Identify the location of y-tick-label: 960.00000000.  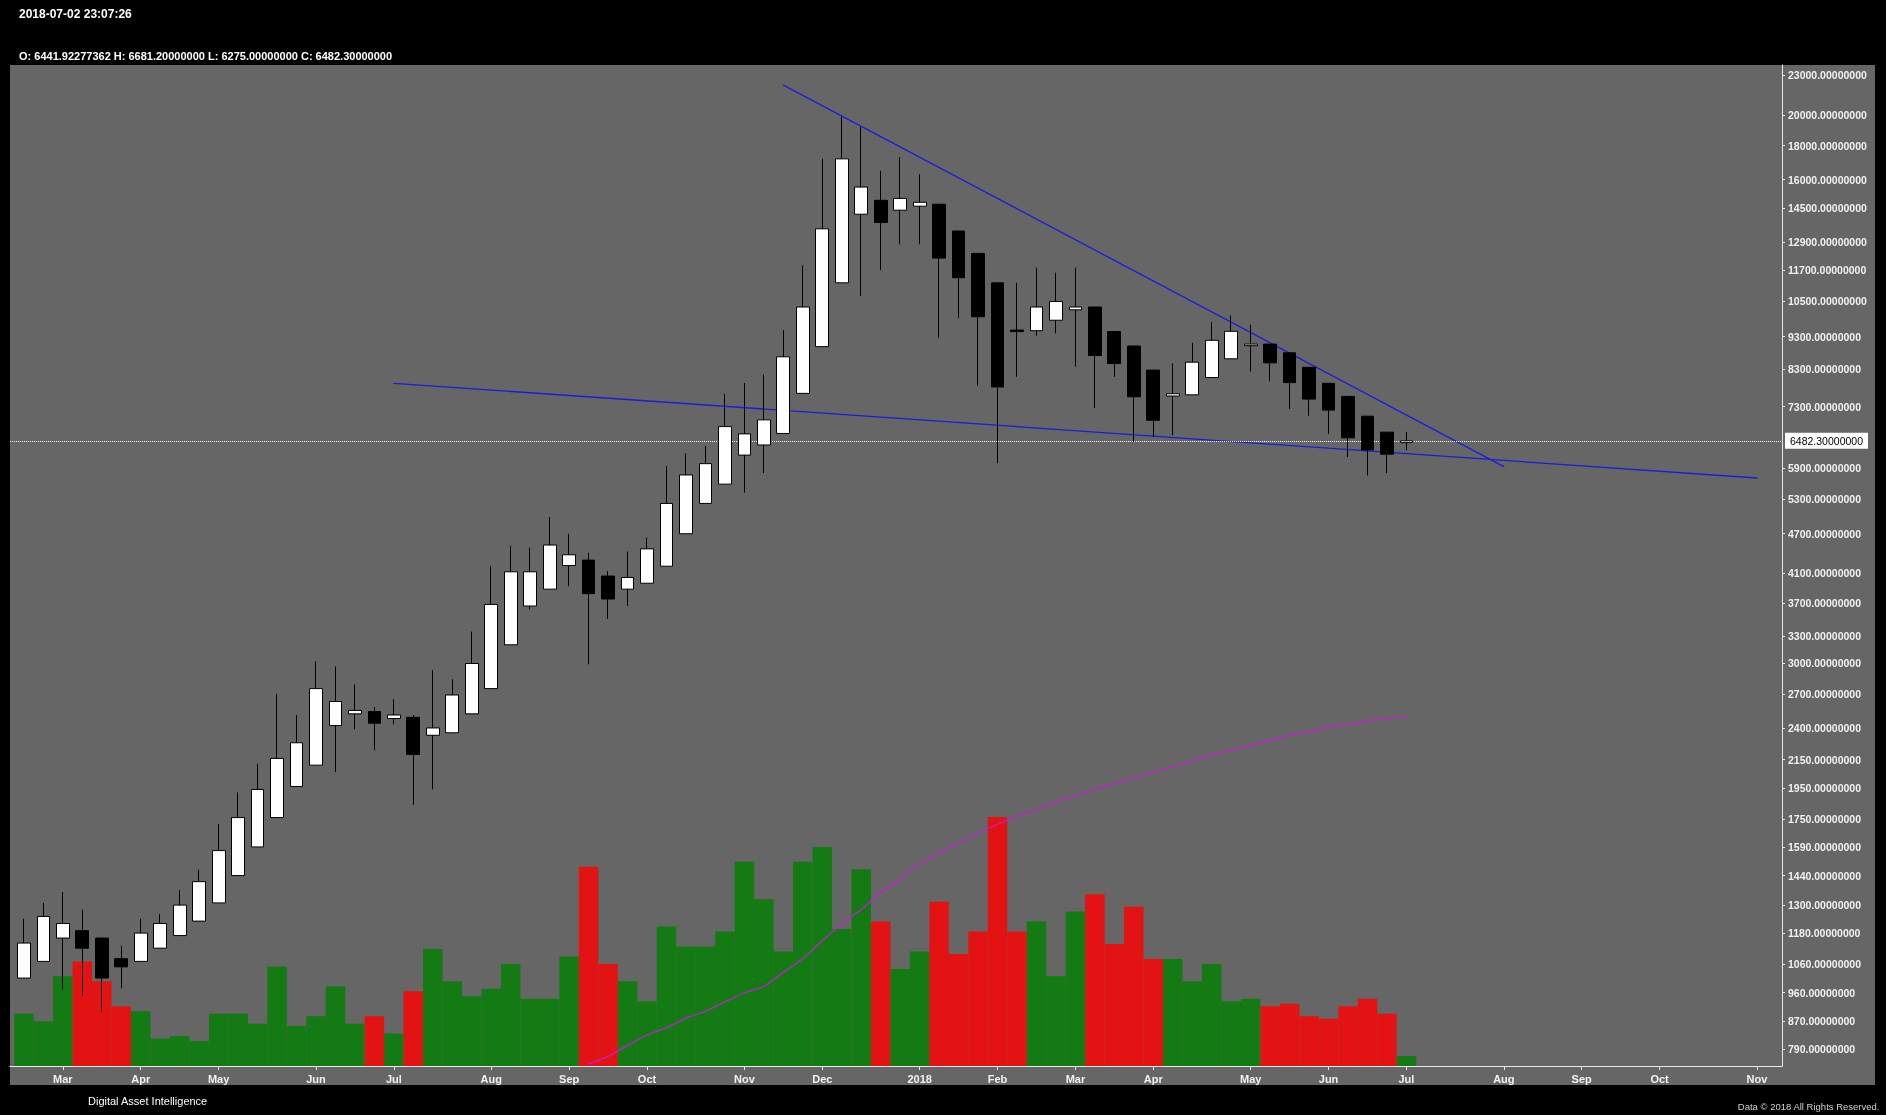
(1822, 992).